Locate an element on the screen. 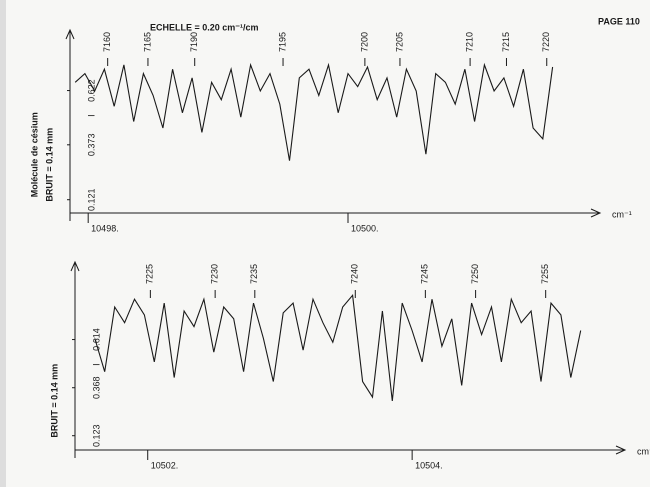  y-tick-label: 0.121 is located at coordinates (91, 199).